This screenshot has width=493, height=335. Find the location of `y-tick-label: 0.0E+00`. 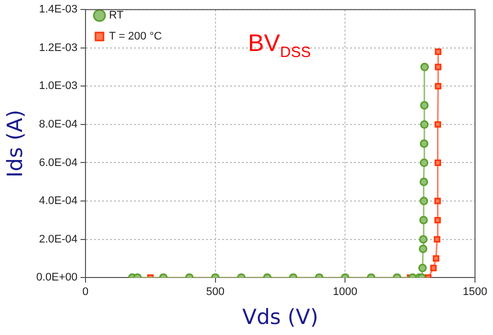

y-tick-label: 0.0E+00 is located at coordinates (57, 278).